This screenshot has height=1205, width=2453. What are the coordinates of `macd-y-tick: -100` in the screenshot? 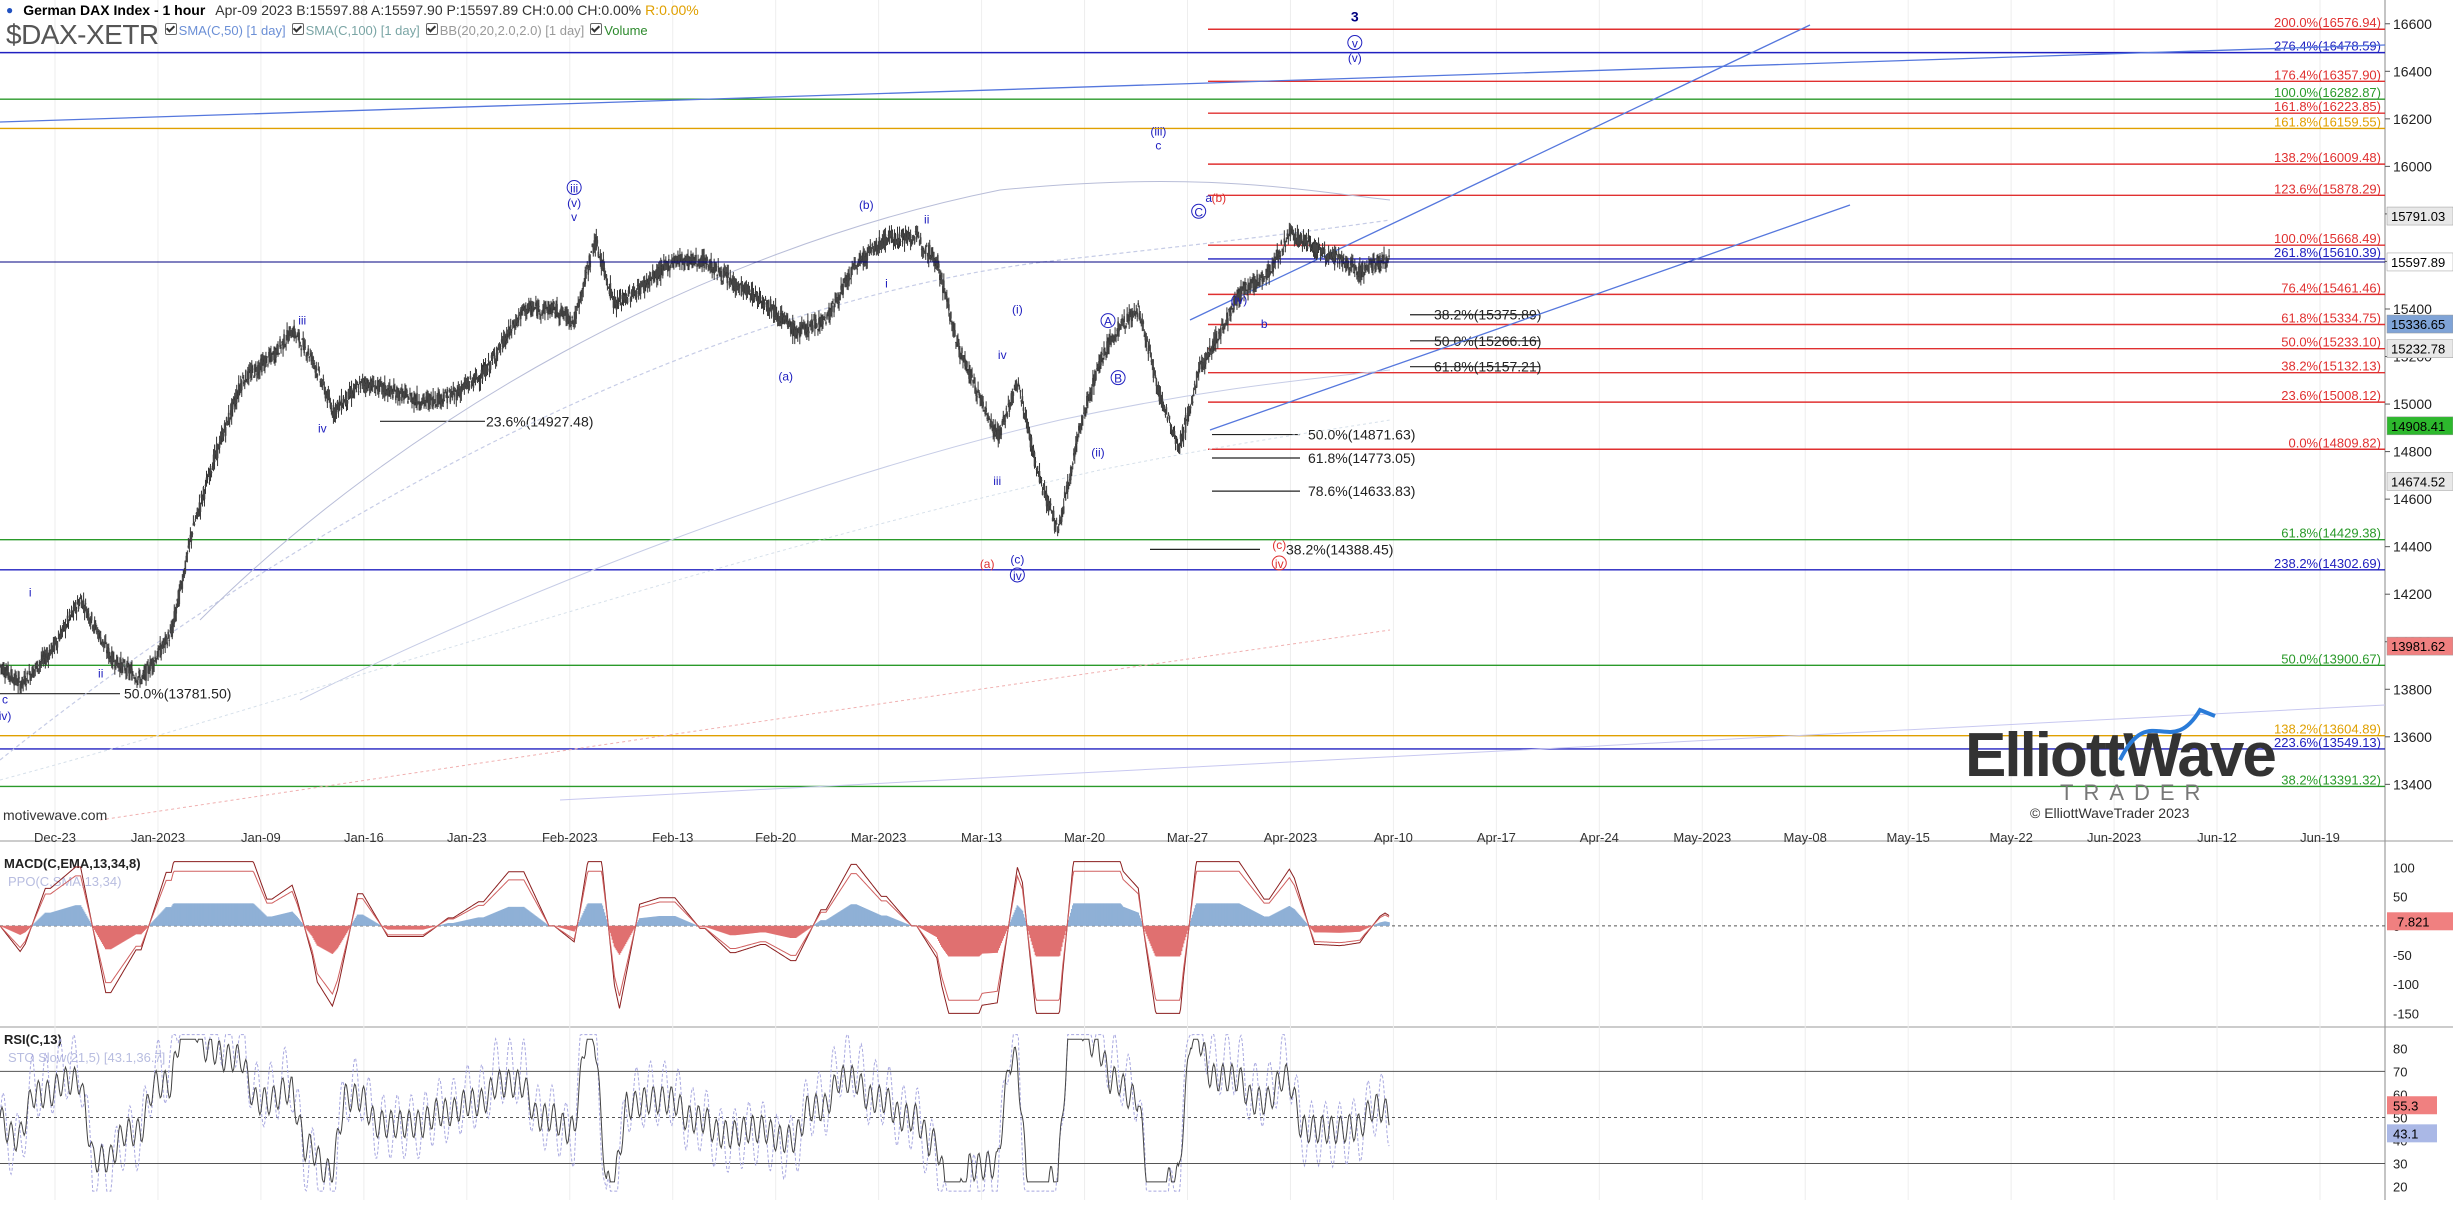 It's located at (2406, 984).